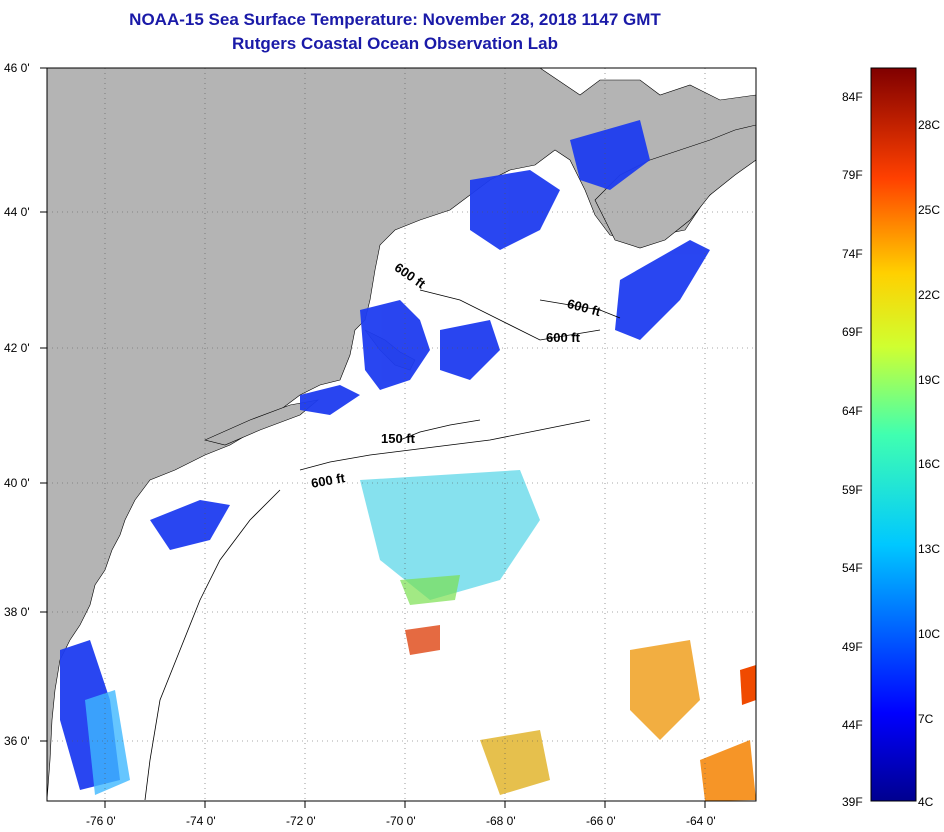  What do you see at coordinates (701, 821) in the screenshot?
I see `lon-label: -64 0'` at bounding box center [701, 821].